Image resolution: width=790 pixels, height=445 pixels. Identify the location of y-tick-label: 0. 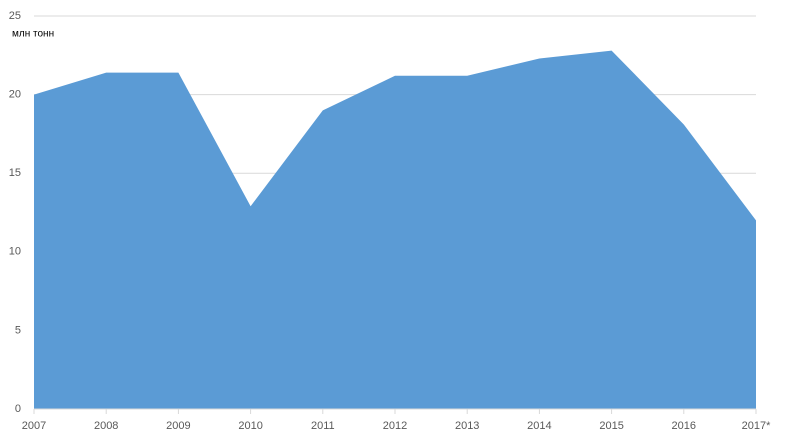
(18, 409).